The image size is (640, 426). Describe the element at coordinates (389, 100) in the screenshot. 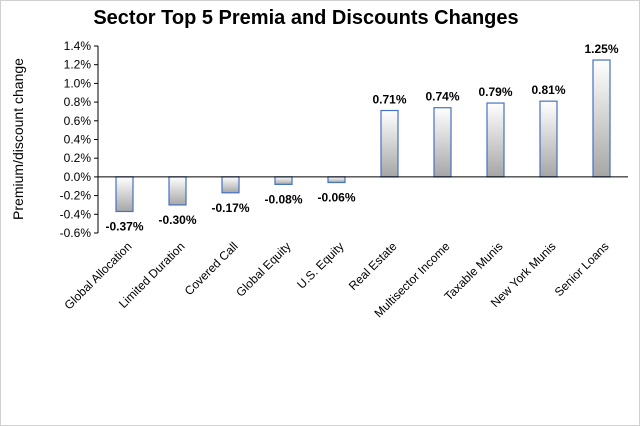

I see `data-label: 0.71%` at that location.